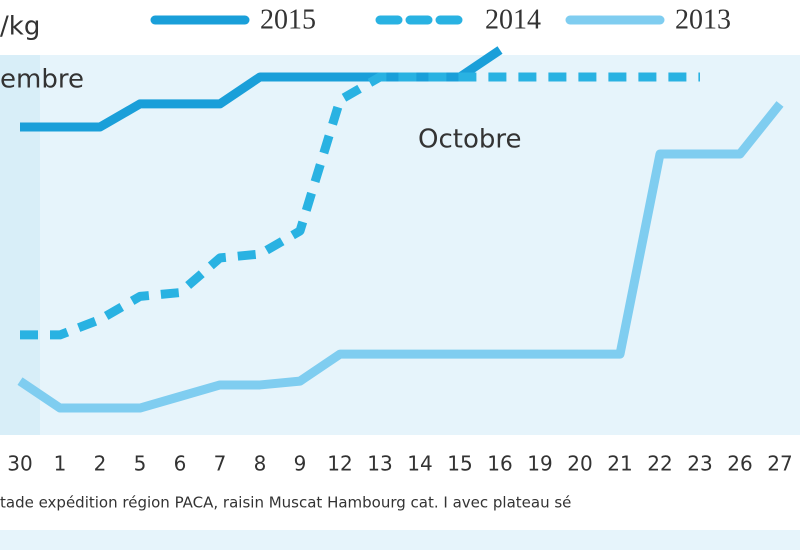 The height and width of the screenshot is (550, 800). What do you see at coordinates (260, 464) in the screenshot?
I see `x-tick-label: 8` at bounding box center [260, 464].